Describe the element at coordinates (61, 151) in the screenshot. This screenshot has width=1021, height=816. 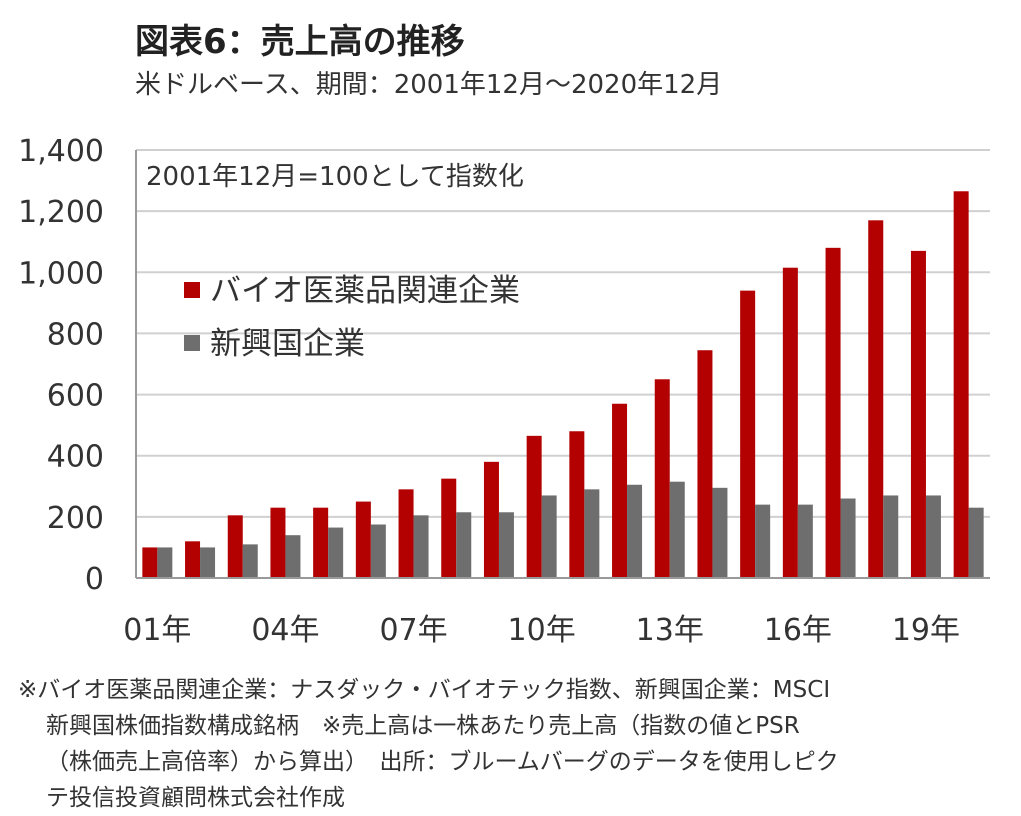
I see `y-tick-label: 1,400` at that location.